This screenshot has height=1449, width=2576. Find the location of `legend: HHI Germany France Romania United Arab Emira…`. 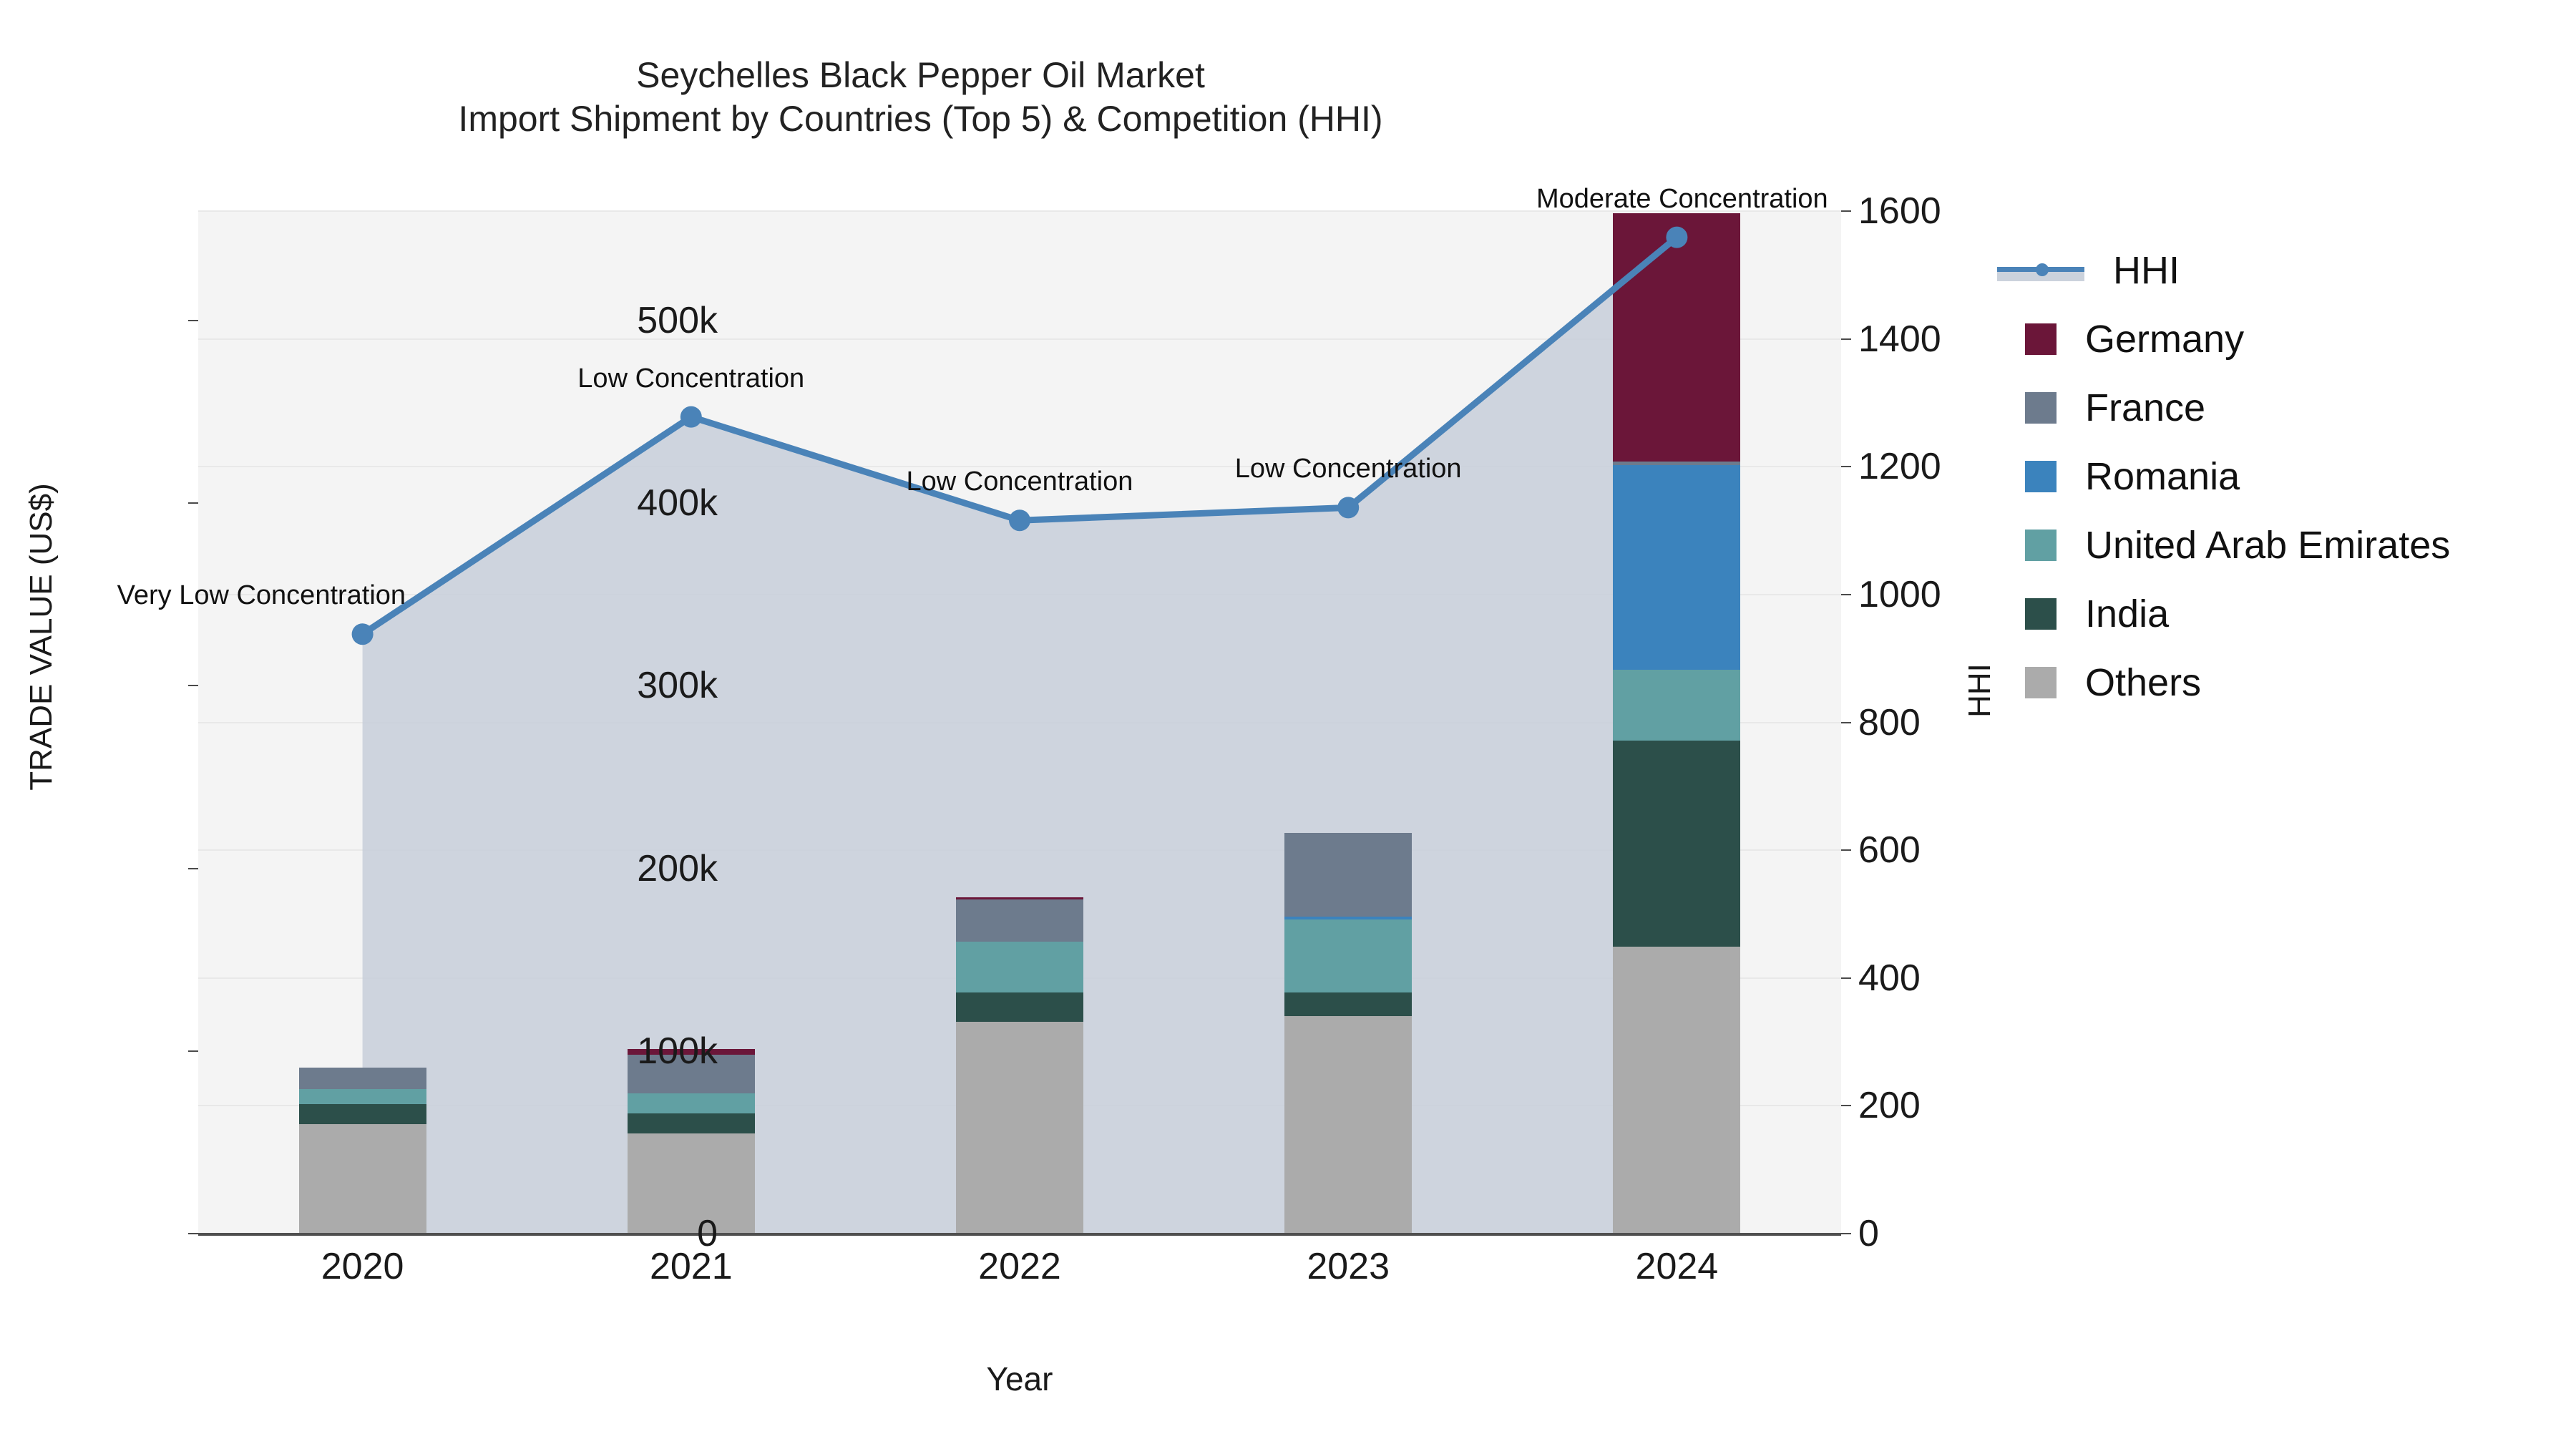

legend: HHI Germany France Romania United Arab Emira… is located at coordinates (2223, 476).